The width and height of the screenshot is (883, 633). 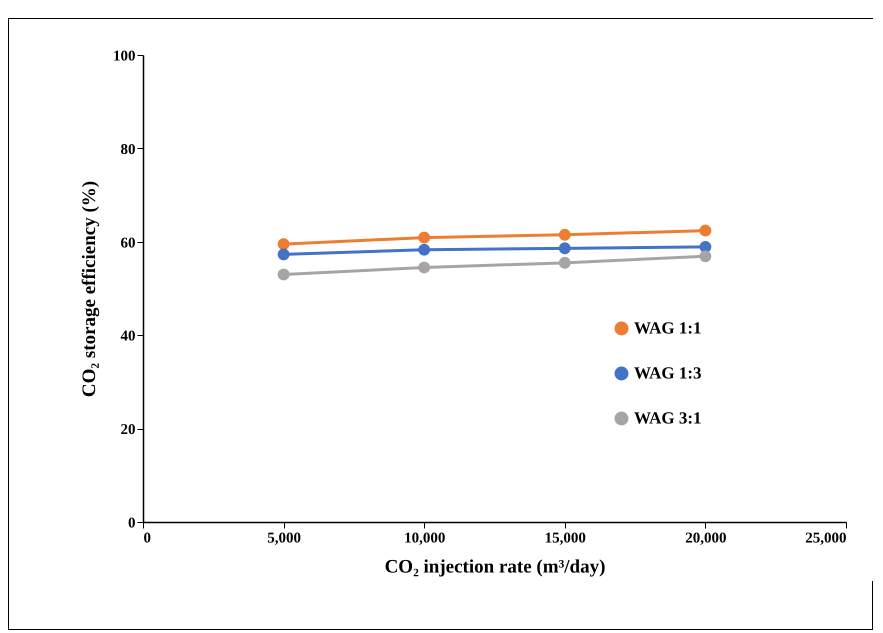 What do you see at coordinates (668, 418) in the screenshot?
I see `legend-label: WAG 3:1` at bounding box center [668, 418].